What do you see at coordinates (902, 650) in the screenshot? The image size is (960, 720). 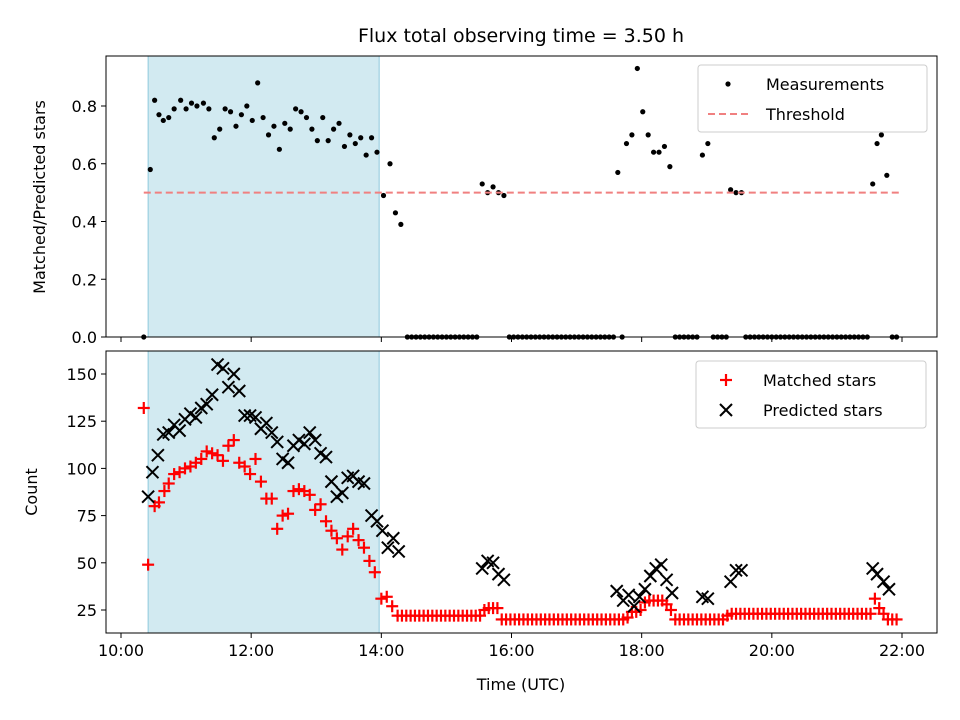 I see `x-tick-label: 22:00` at bounding box center [902, 650].